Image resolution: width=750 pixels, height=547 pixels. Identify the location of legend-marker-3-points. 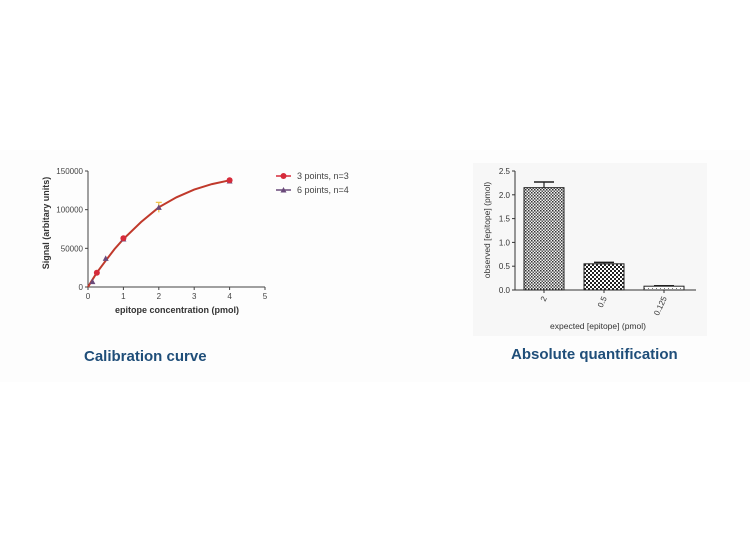
(283, 176).